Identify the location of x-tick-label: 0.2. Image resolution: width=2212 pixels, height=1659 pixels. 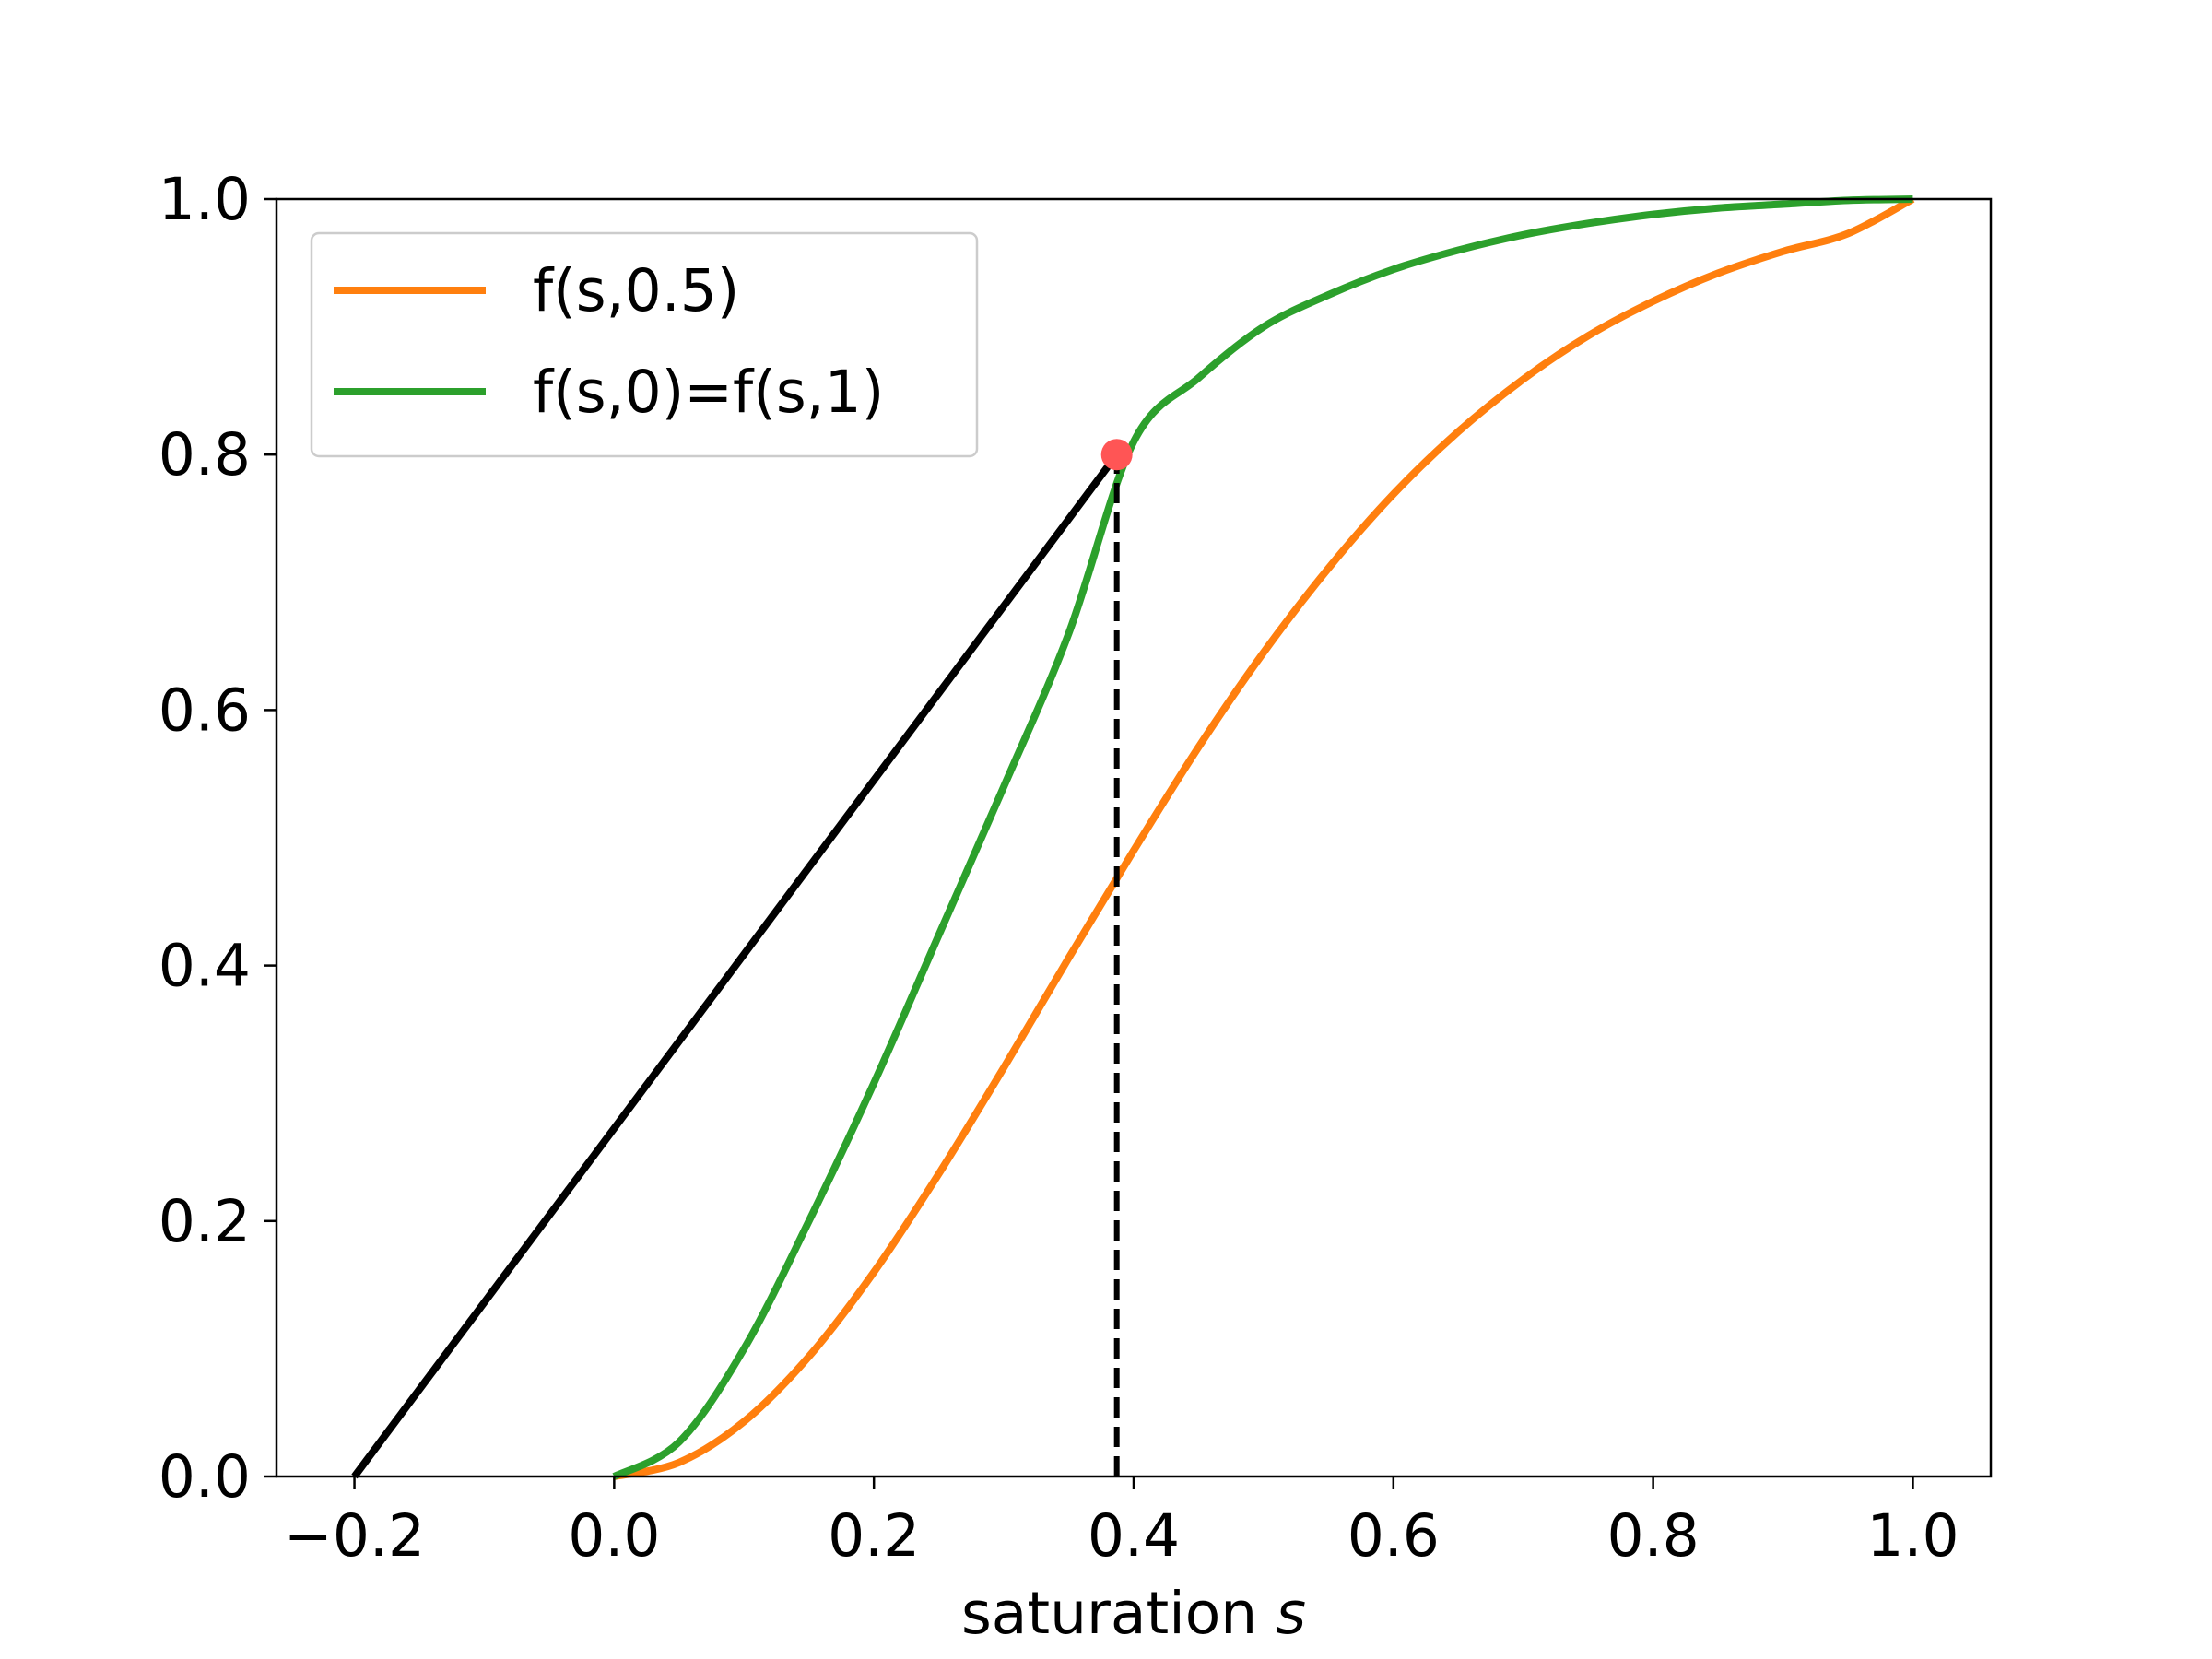
(874, 1536).